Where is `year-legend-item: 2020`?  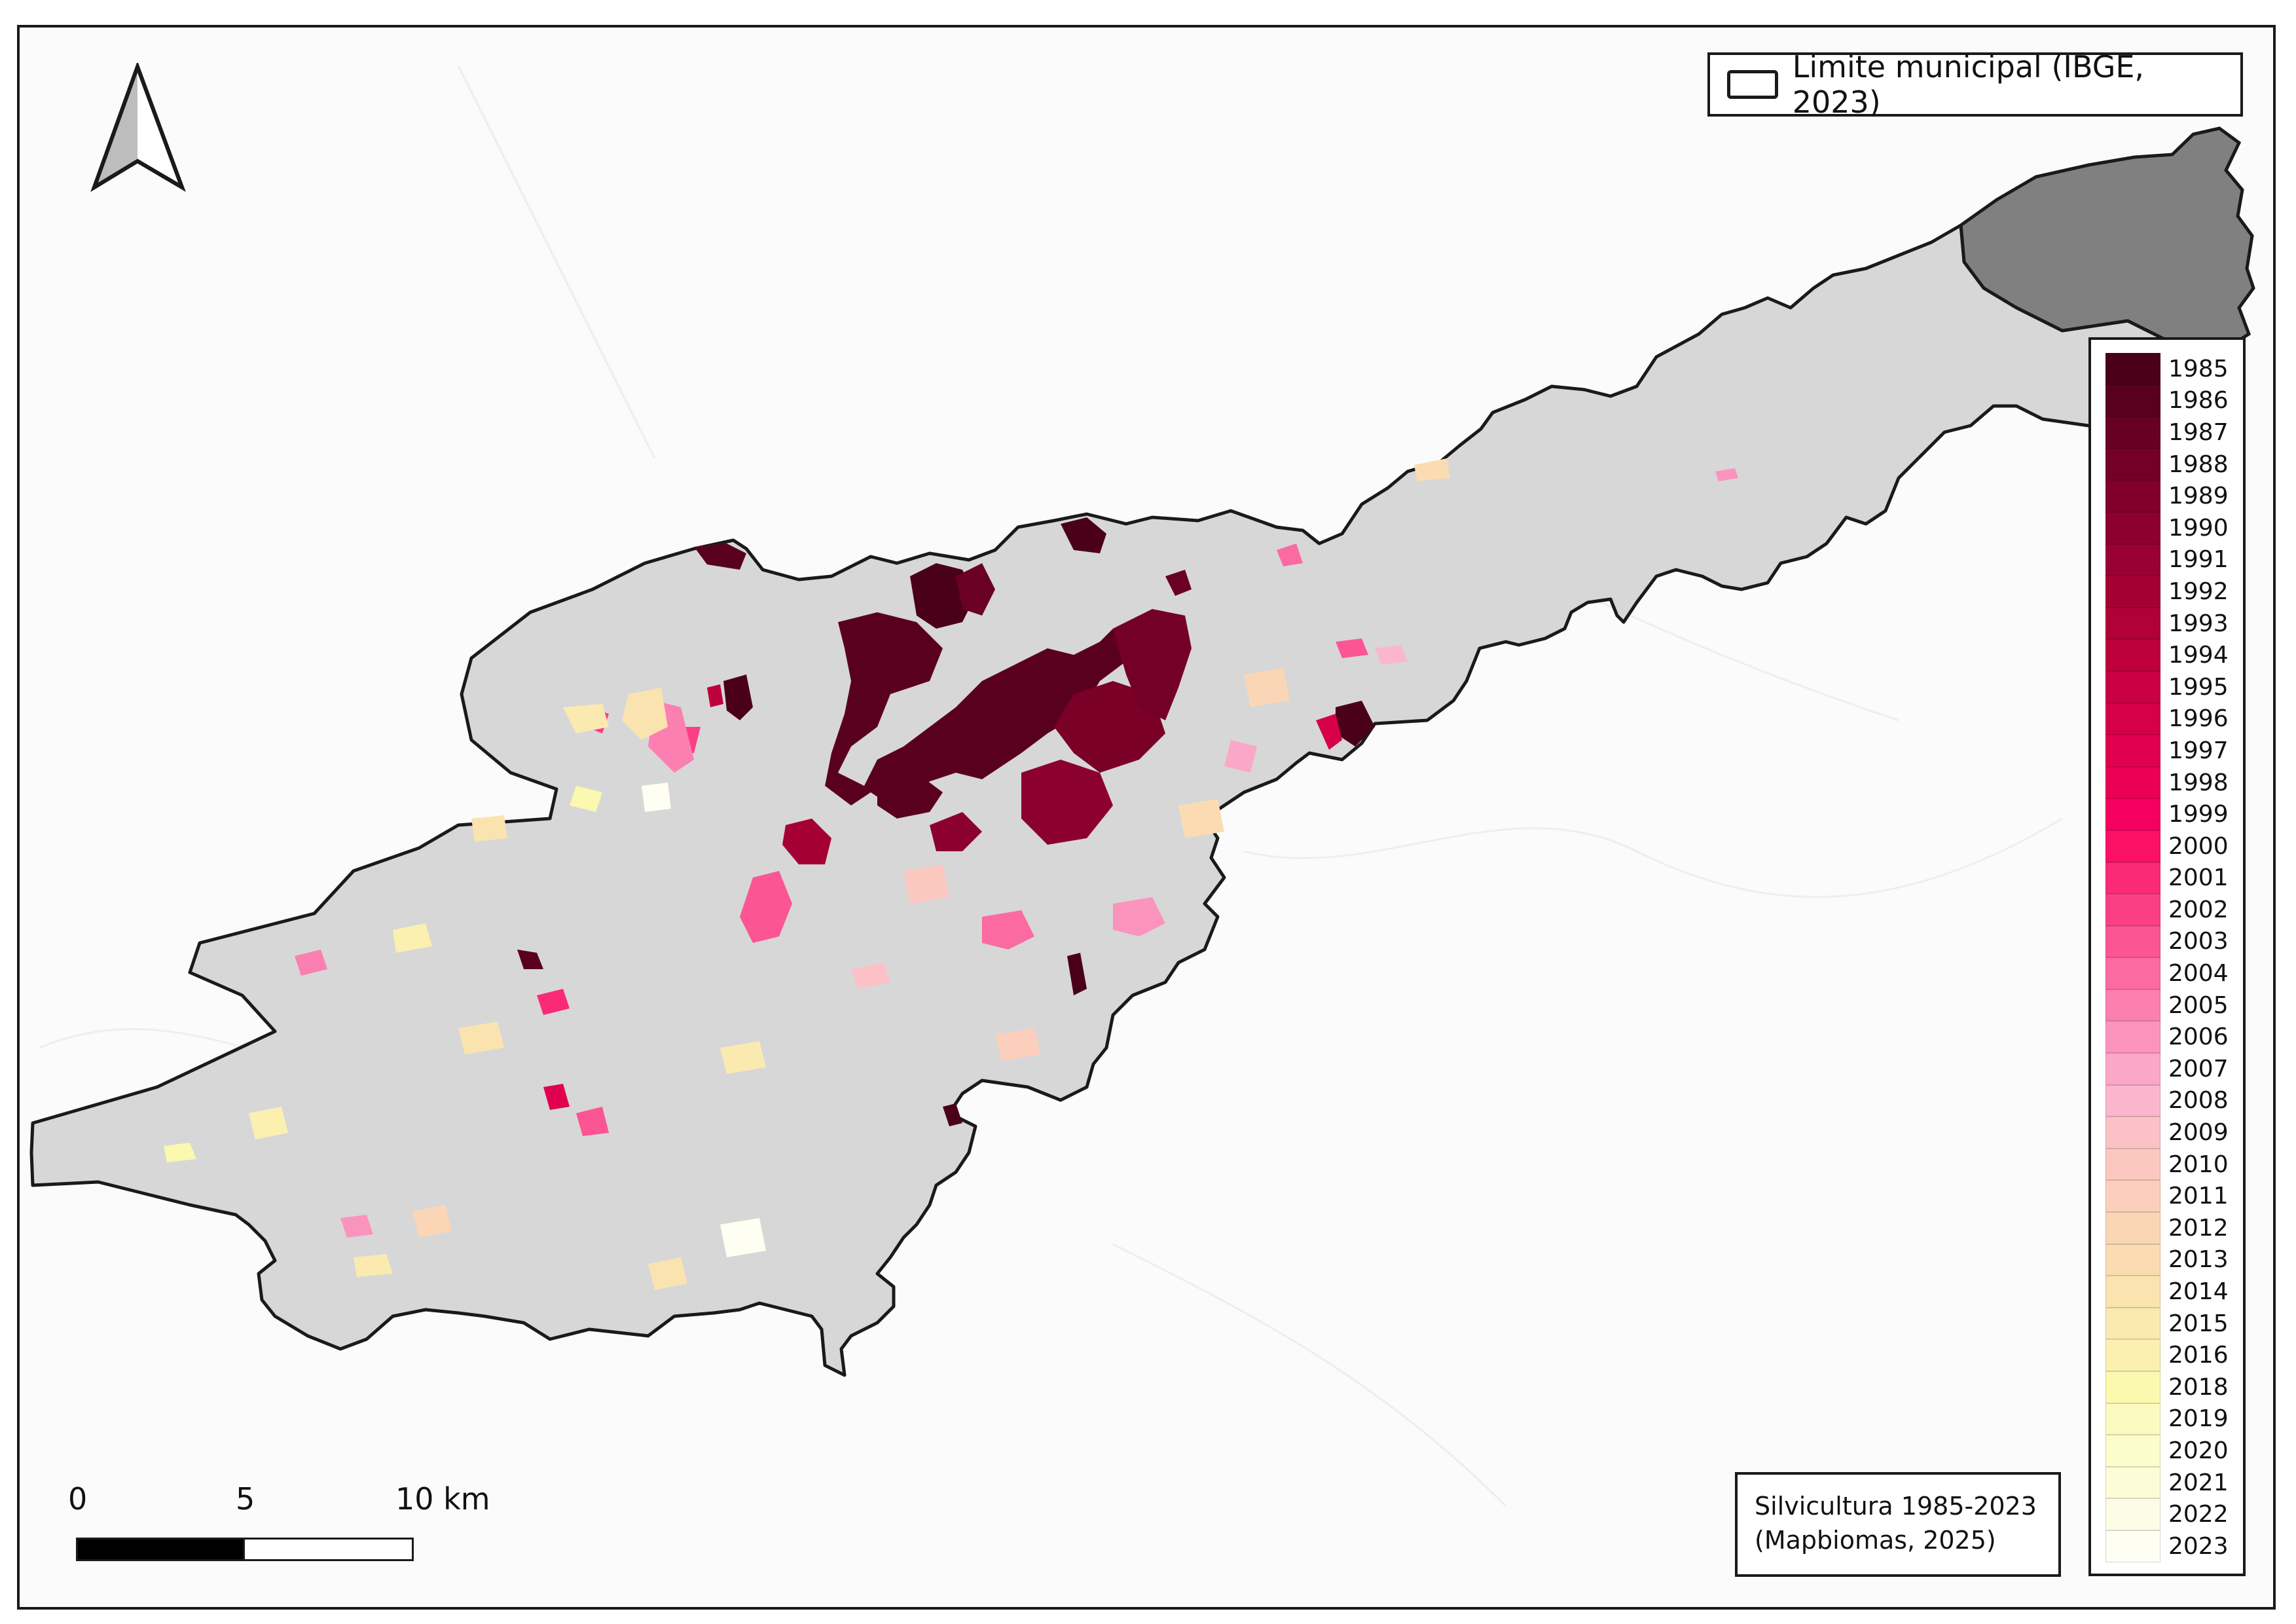
year-legend-item: 2020 is located at coordinates (2174, 1451).